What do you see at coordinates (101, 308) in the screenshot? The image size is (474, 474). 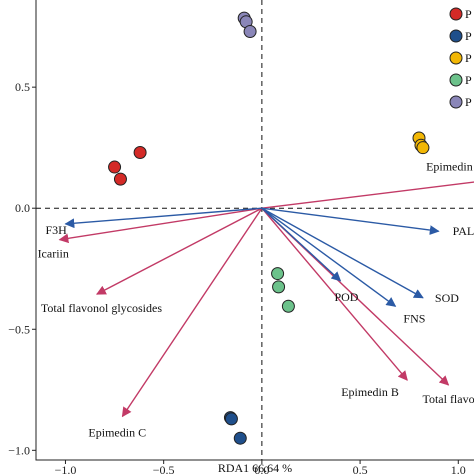 I see `vector-label-total-flavonol-glycosides: Total flavonol glycosides` at bounding box center [101, 308].